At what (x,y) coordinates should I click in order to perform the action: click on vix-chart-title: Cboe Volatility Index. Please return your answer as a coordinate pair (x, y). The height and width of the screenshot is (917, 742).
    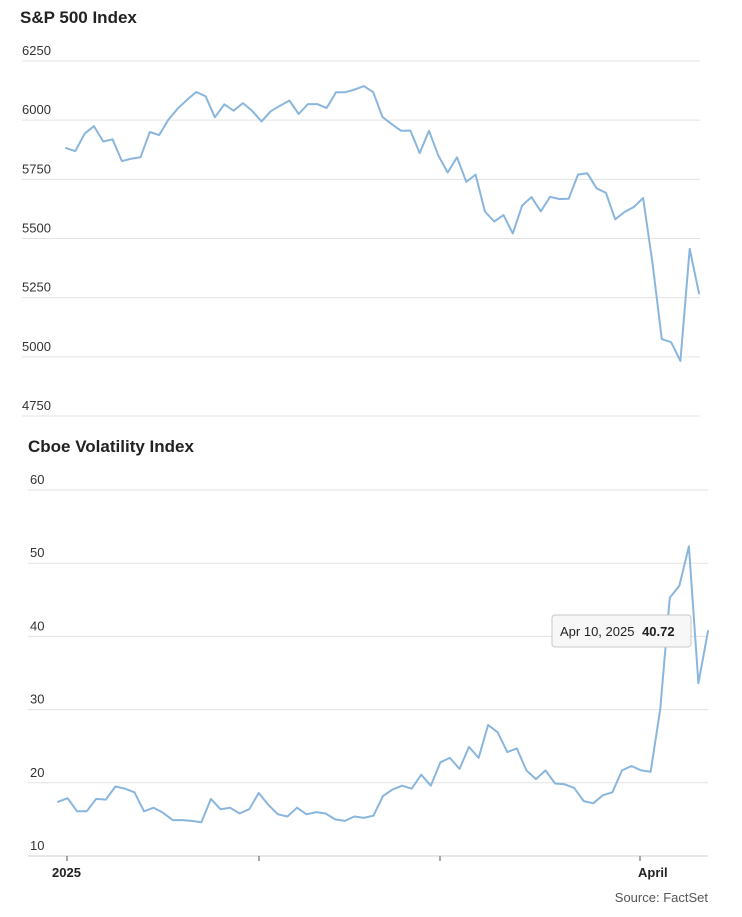
    Looking at the image, I should click on (111, 446).